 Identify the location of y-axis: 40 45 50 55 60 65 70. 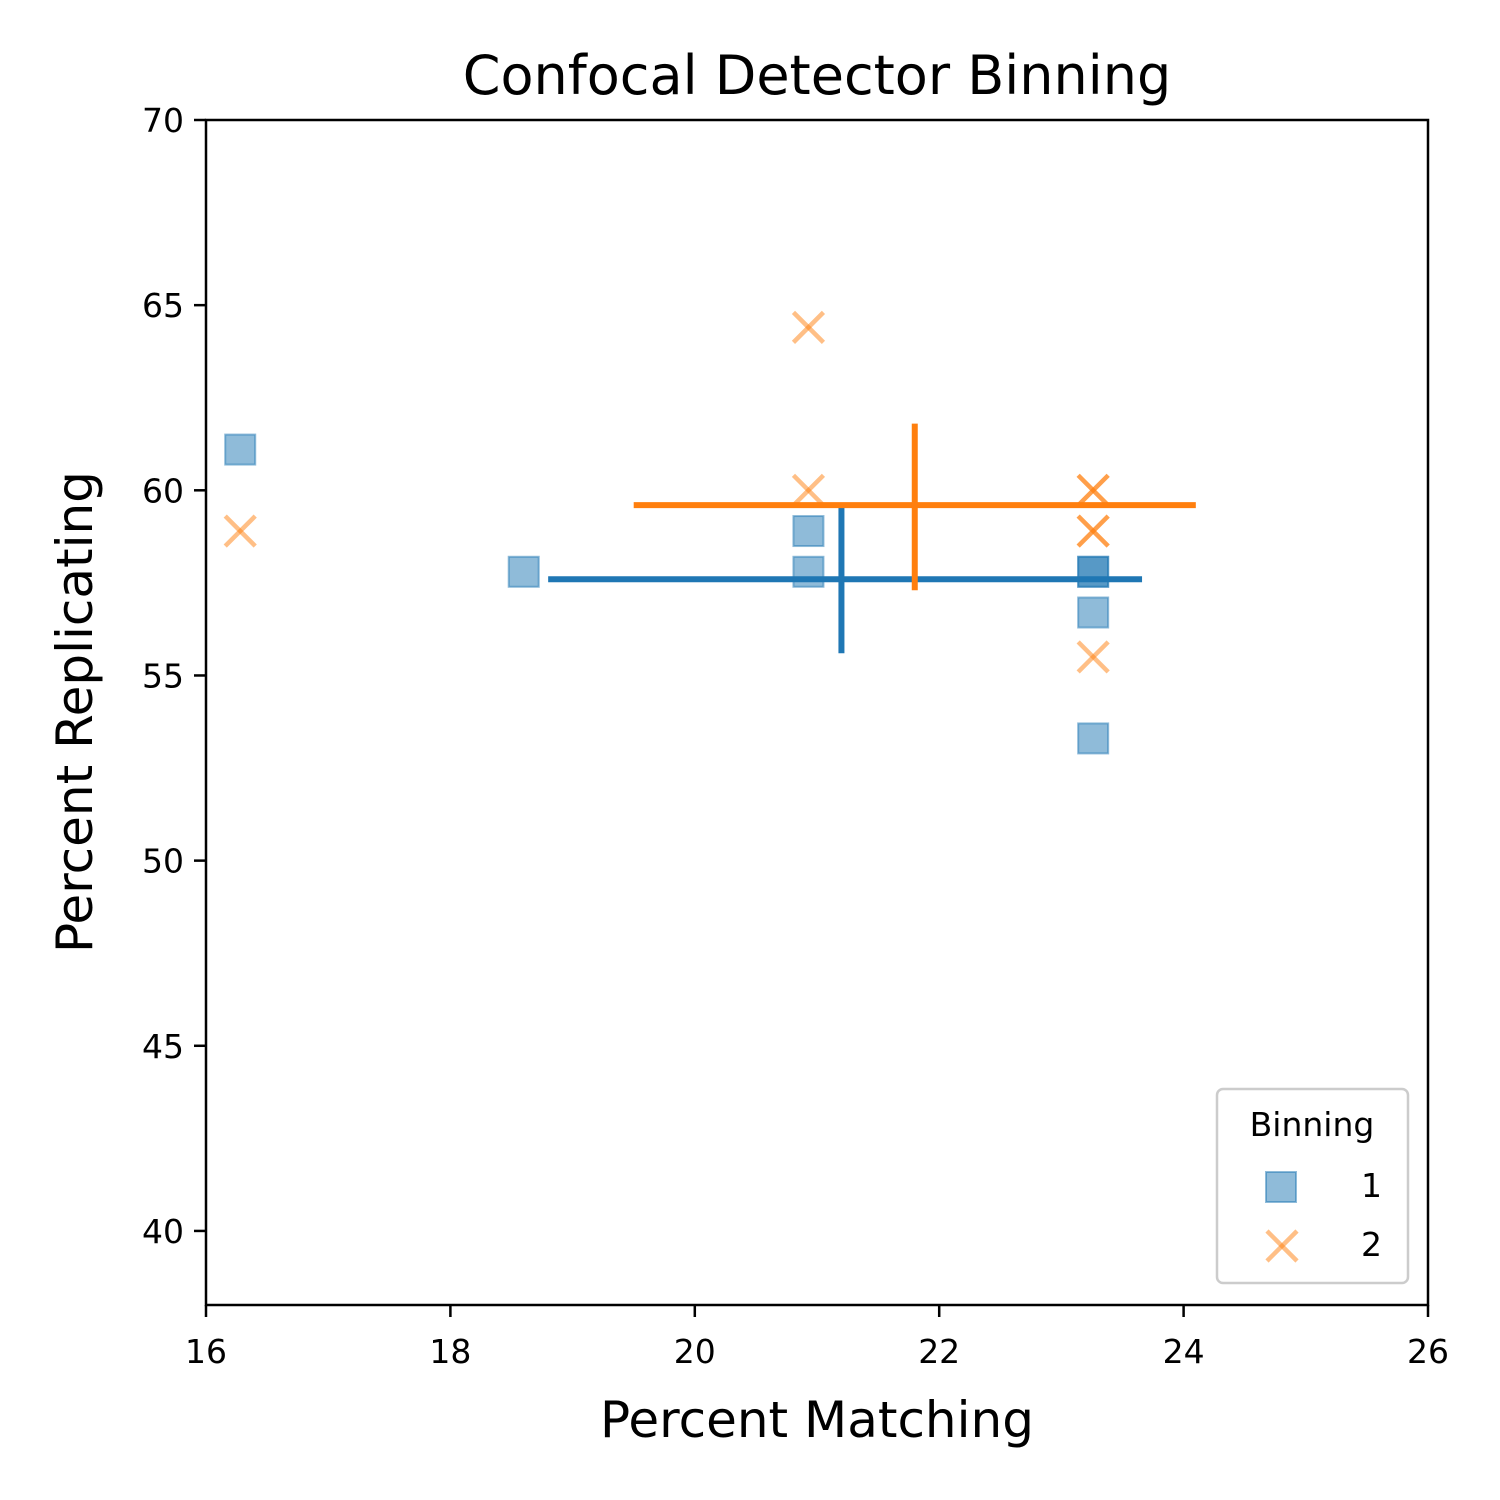
(174, 676).